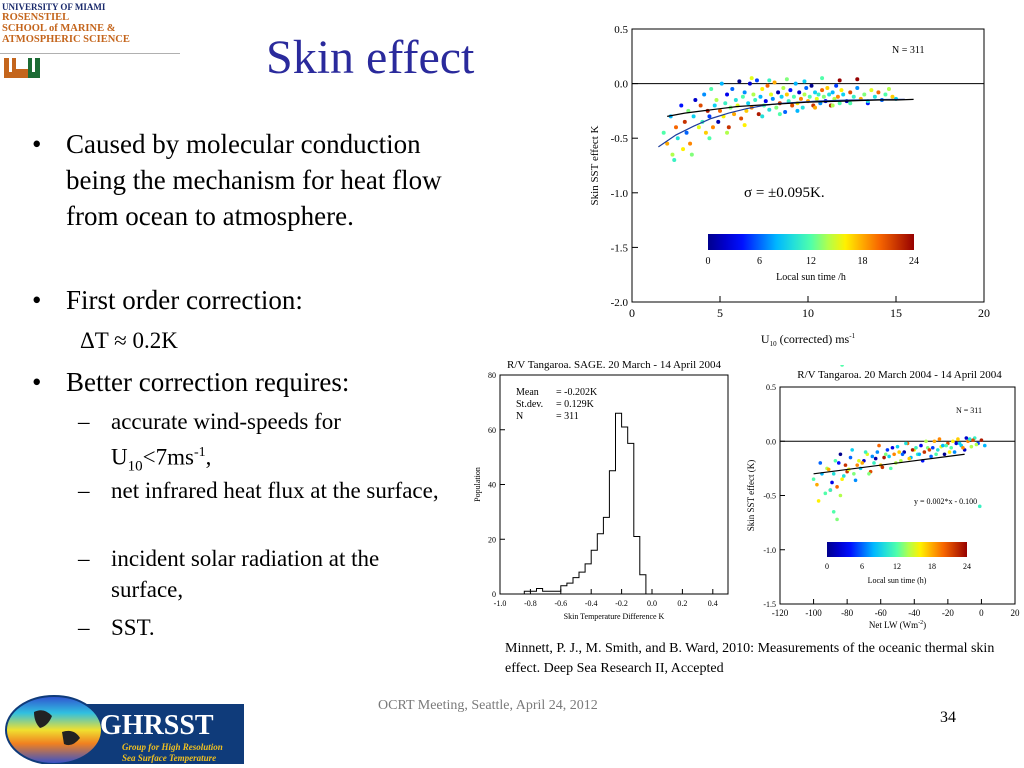  I want to click on bullet-better-correction: • Better correction requires:, so click(259, 382).